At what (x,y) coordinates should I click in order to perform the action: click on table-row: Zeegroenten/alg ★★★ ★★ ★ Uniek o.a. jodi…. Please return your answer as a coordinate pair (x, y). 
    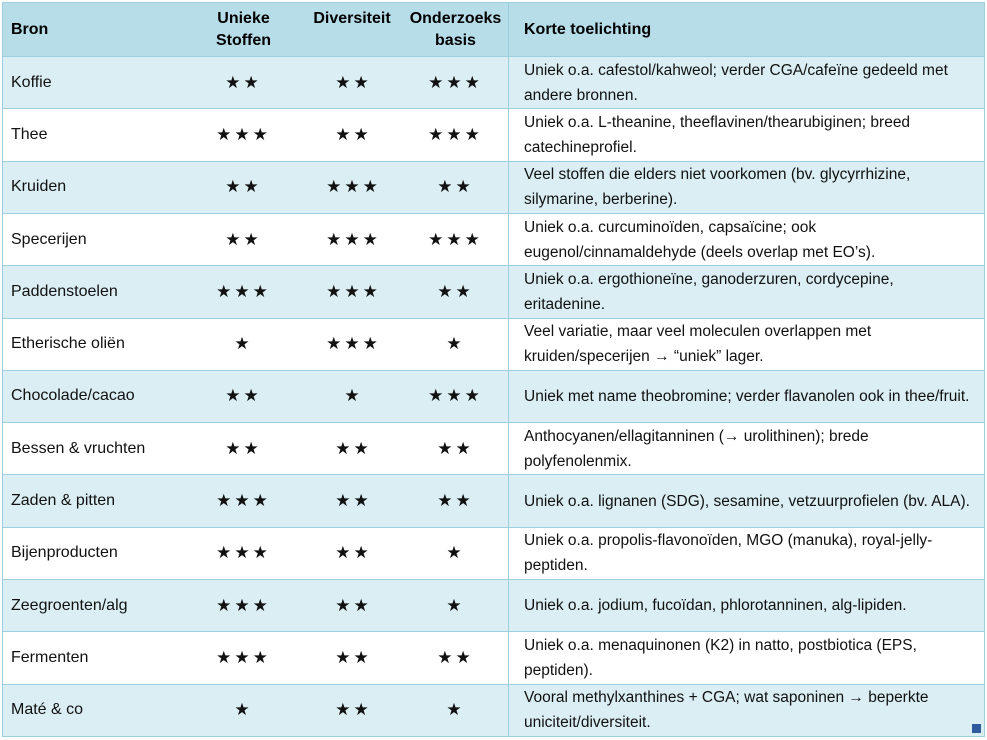
    Looking at the image, I should click on (493, 605).